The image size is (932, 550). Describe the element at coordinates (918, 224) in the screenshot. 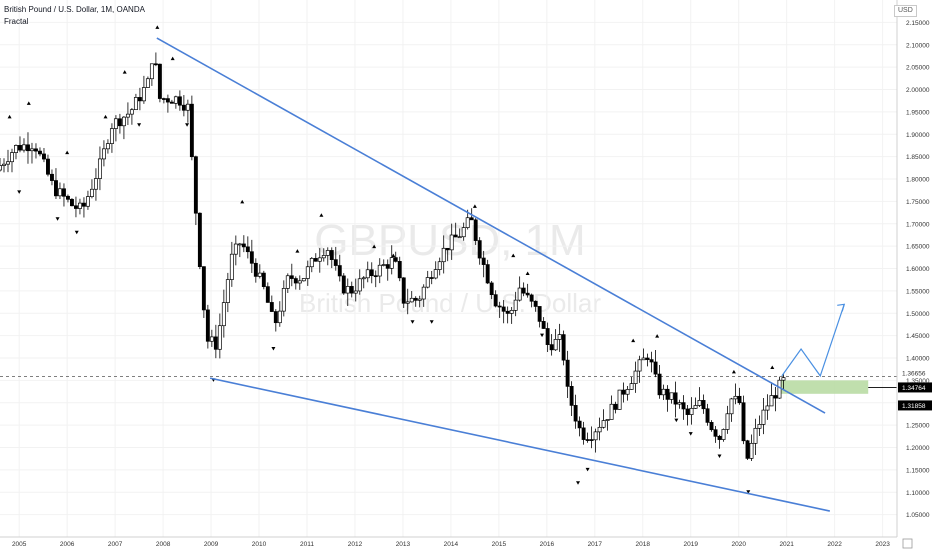

I see `price-tick-label: 1.70000` at that location.